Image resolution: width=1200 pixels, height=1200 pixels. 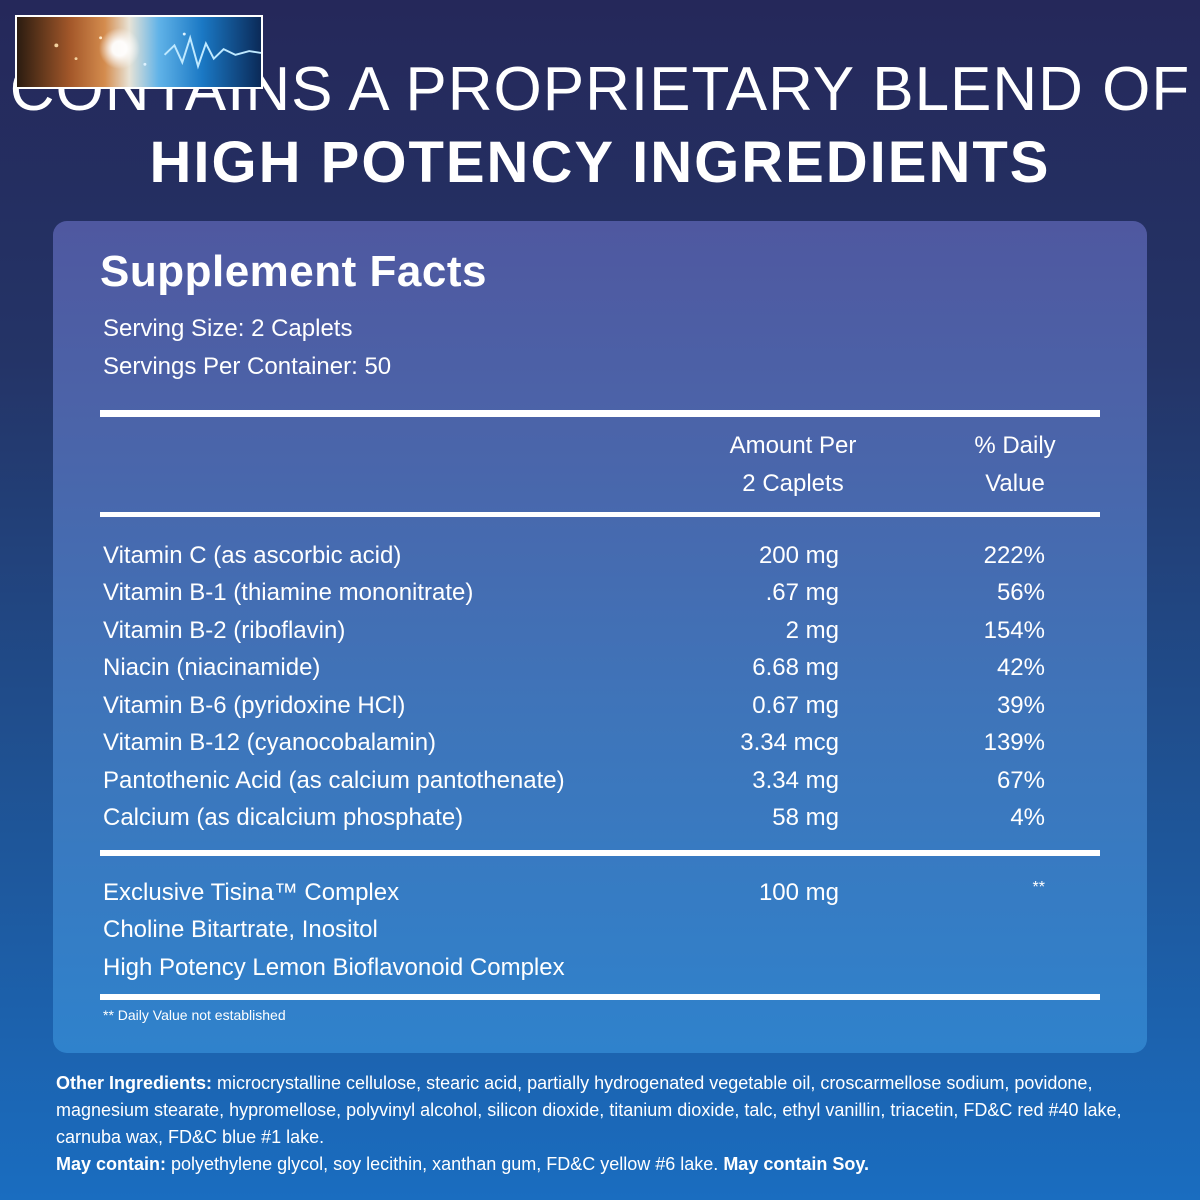 What do you see at coordinates (270, 742) in the screenshot?
I see `nutrient-name: Vitamin B-12 (cyanocobalamin)` at bounding box center [270, 742].